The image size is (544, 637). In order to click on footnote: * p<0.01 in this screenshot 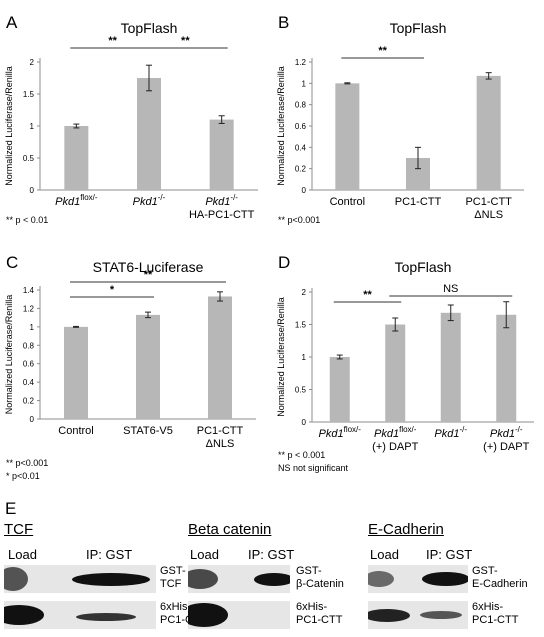, I will do `click(23, 476)`.